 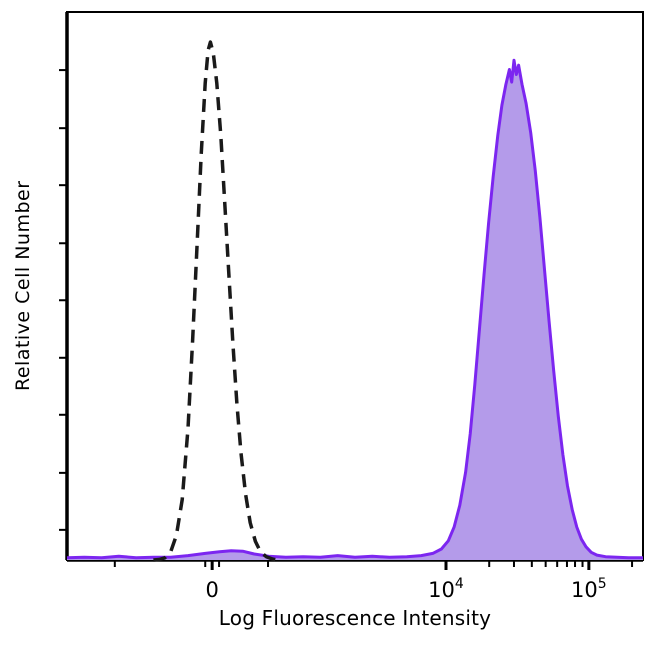 I want to click on y-axis-label: Relative Cell Number, so click(x=23, y=286).